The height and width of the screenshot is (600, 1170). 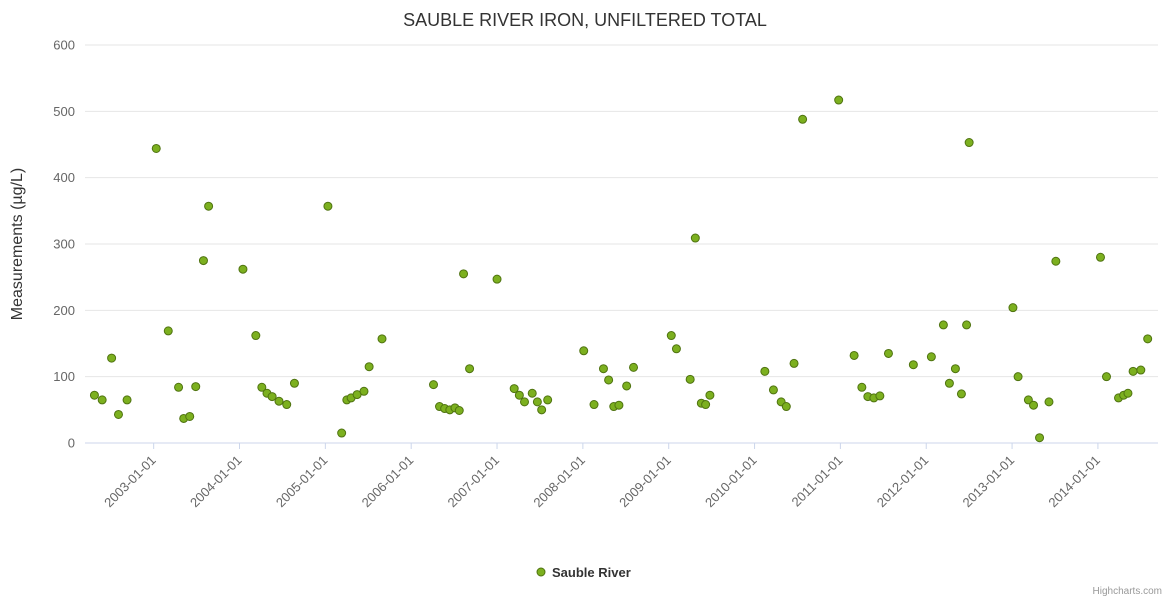 I want to click on y-axis-title: Measurements (µg/L), so click(x=17, y=244).